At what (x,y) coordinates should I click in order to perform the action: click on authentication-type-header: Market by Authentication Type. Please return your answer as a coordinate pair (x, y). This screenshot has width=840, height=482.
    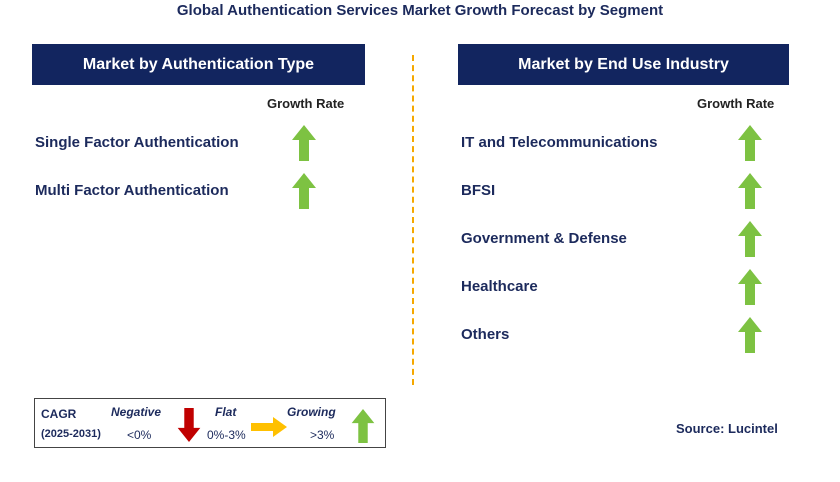
    Looking at the image, I should click on (198, 64).